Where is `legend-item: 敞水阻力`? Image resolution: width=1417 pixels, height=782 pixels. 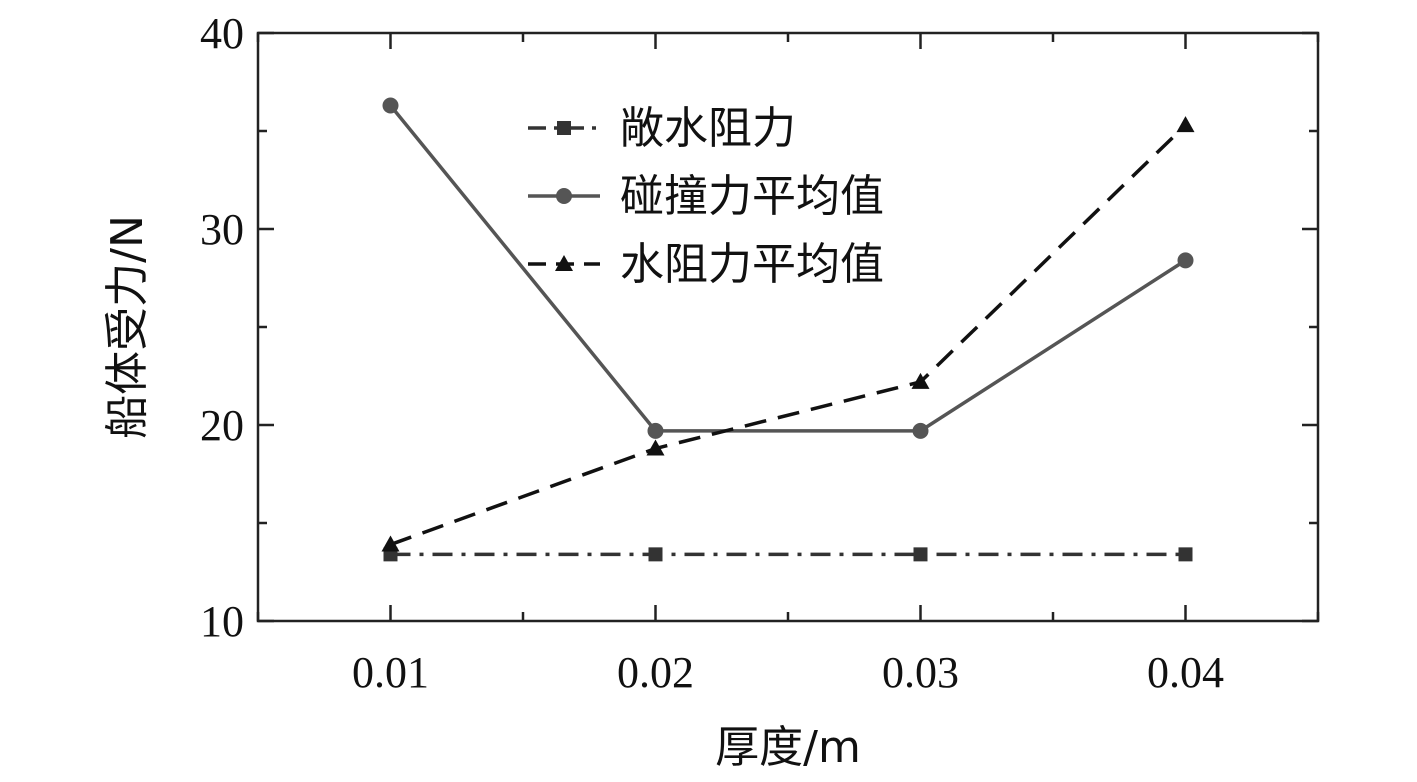
legend-item: 敞水阻力 is located at coordinates (662, 128).